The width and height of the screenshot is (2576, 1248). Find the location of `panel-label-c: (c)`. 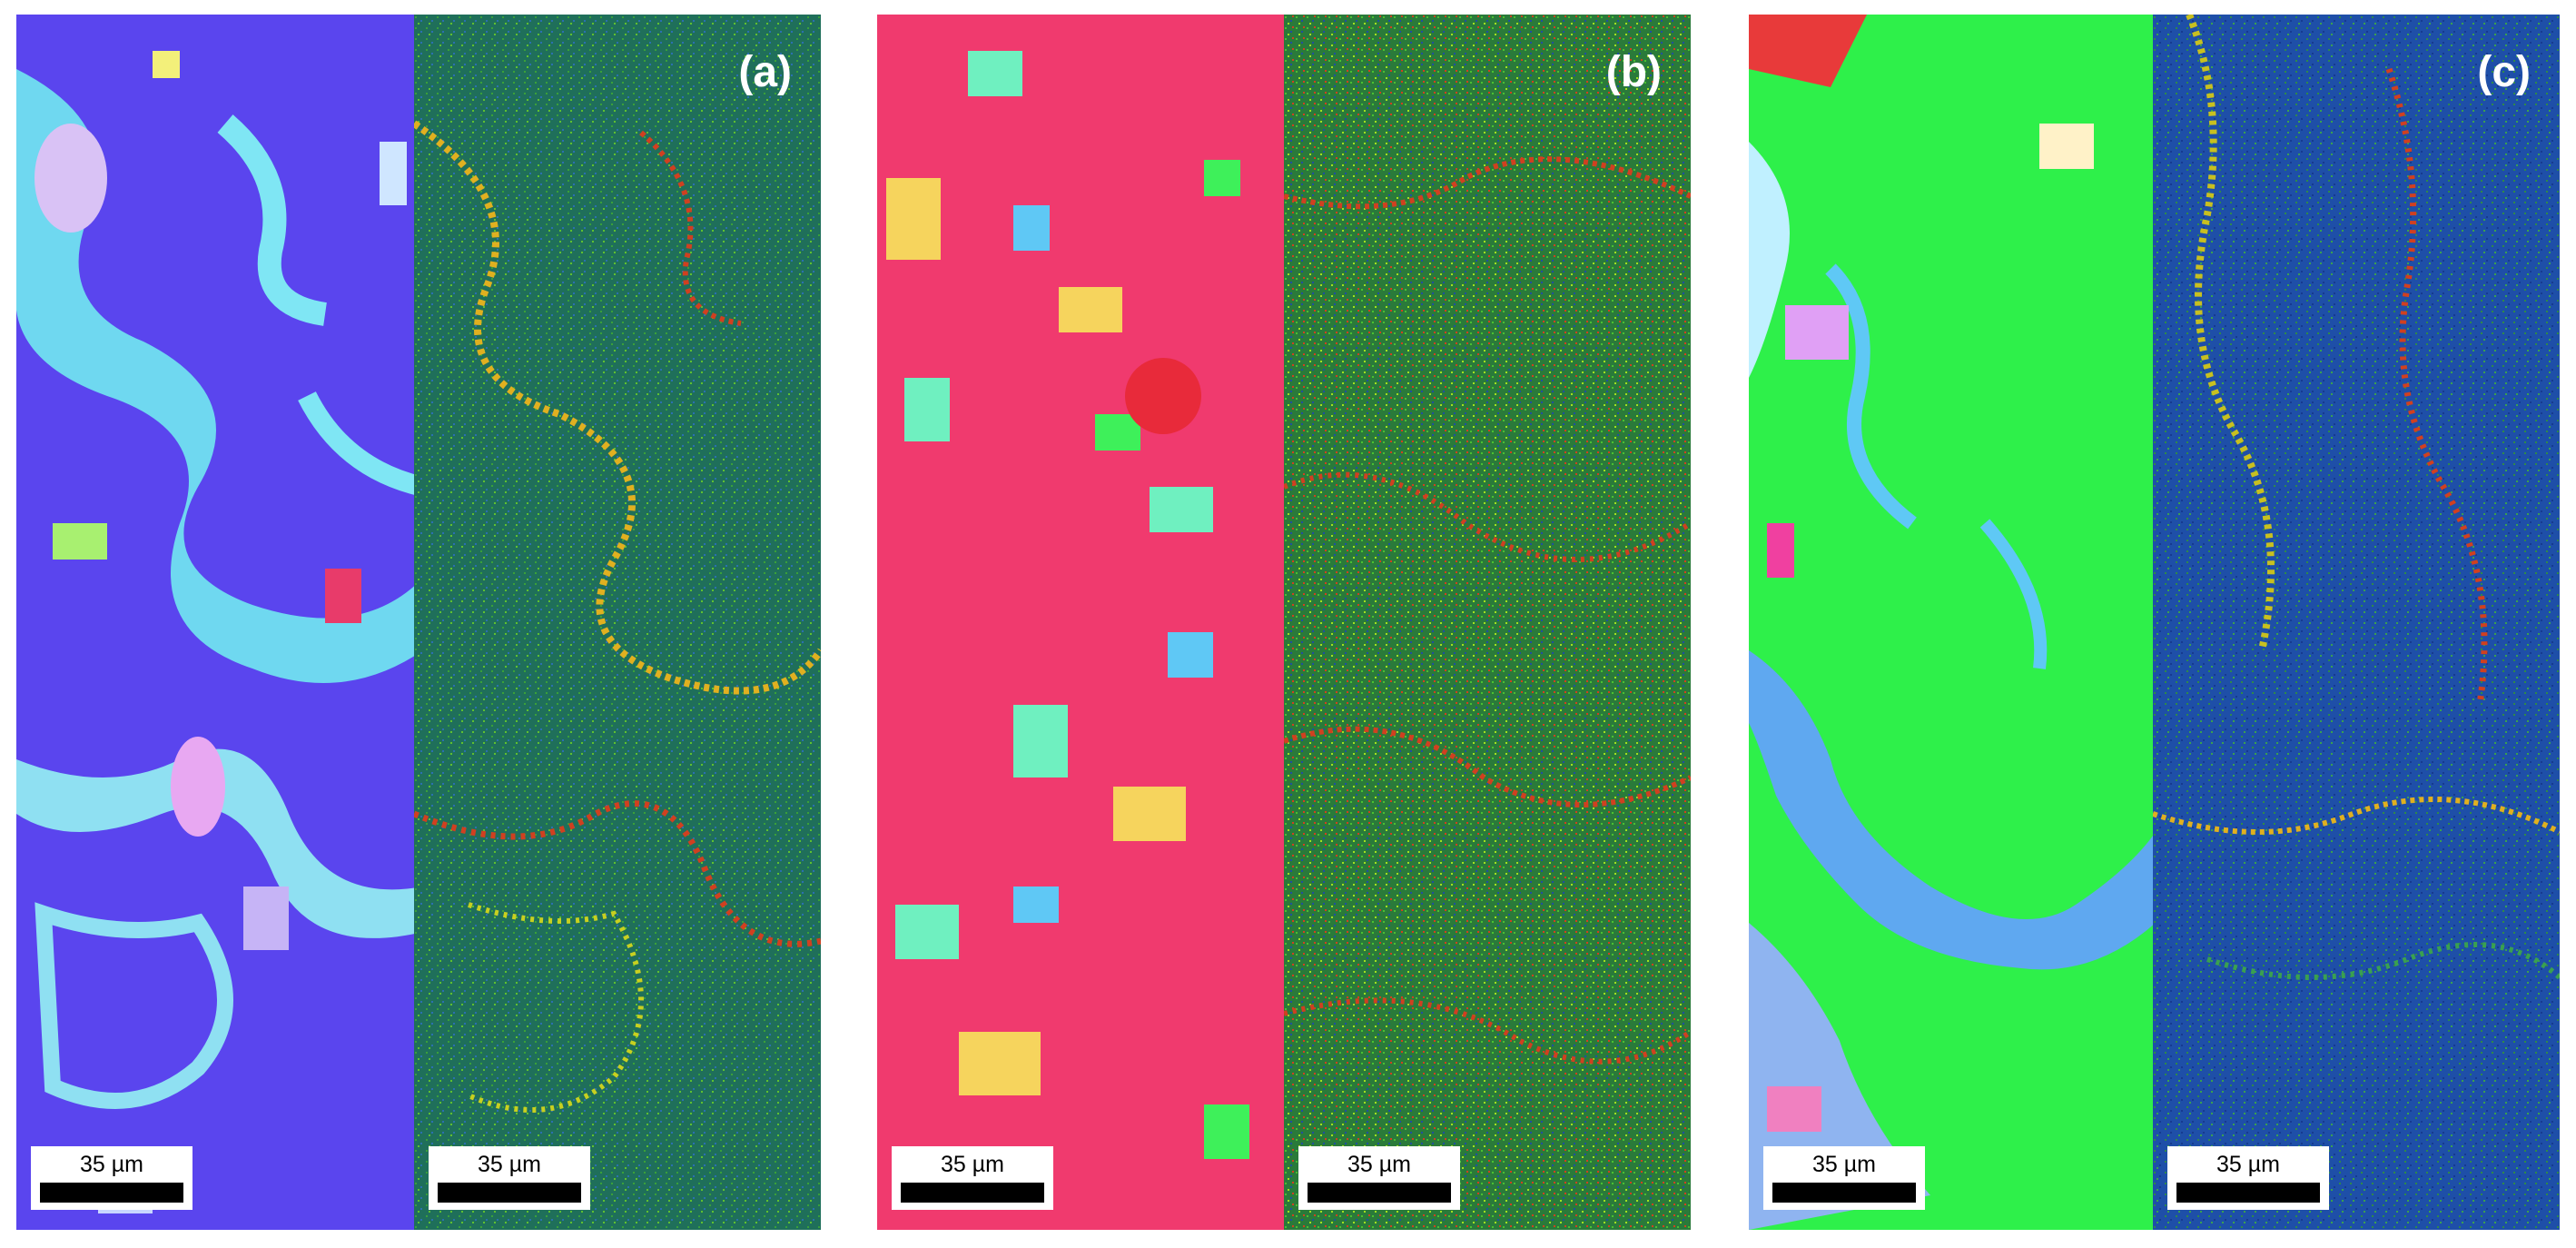

panel-label-c: (c) is located at coordinates (2504, 72).